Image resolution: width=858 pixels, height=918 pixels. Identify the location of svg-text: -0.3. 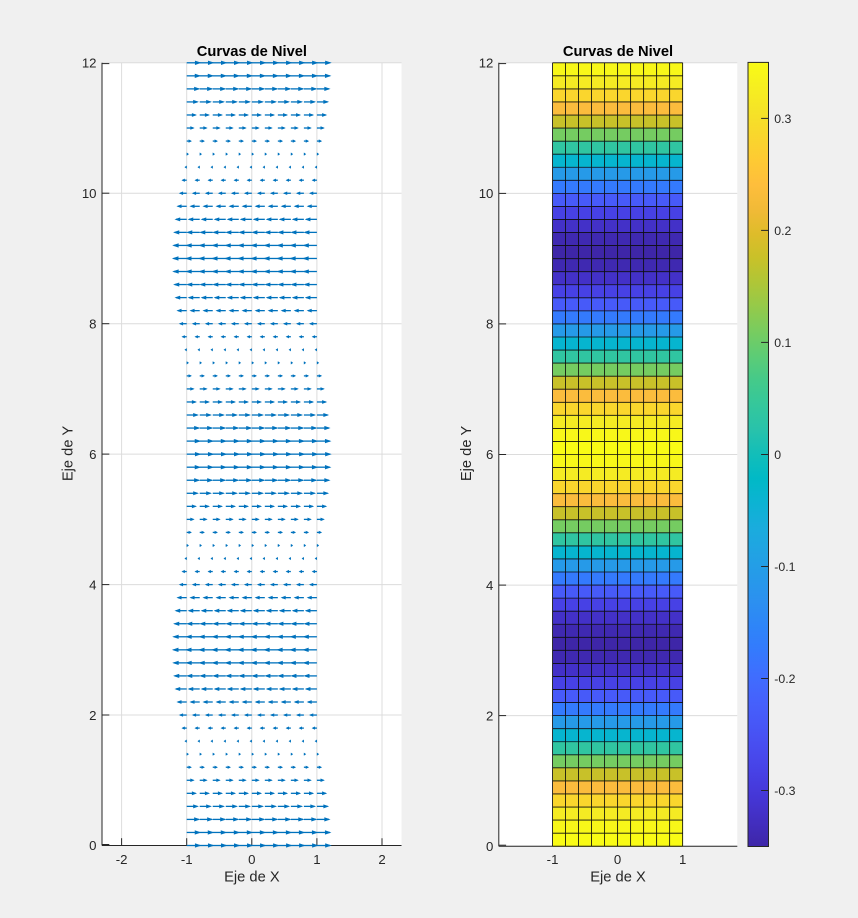
(784, 791).